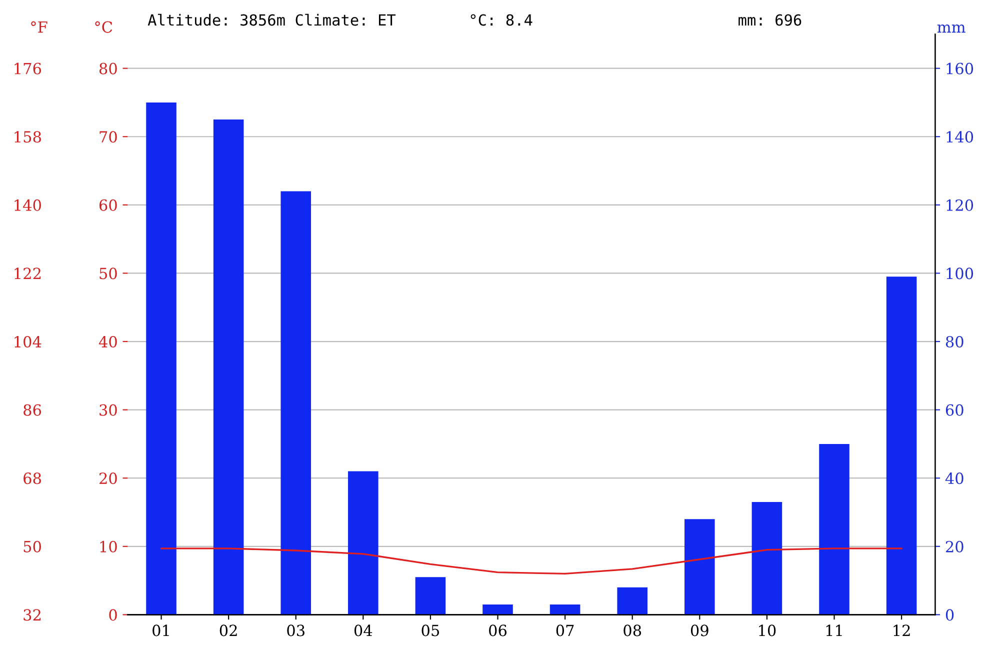 The height and width of the screenshot is (645, 997). What do you see at coordinates (108, 410) in the screenshot?
I see `y-tick-label: 30` at bounding box center [108, 410].